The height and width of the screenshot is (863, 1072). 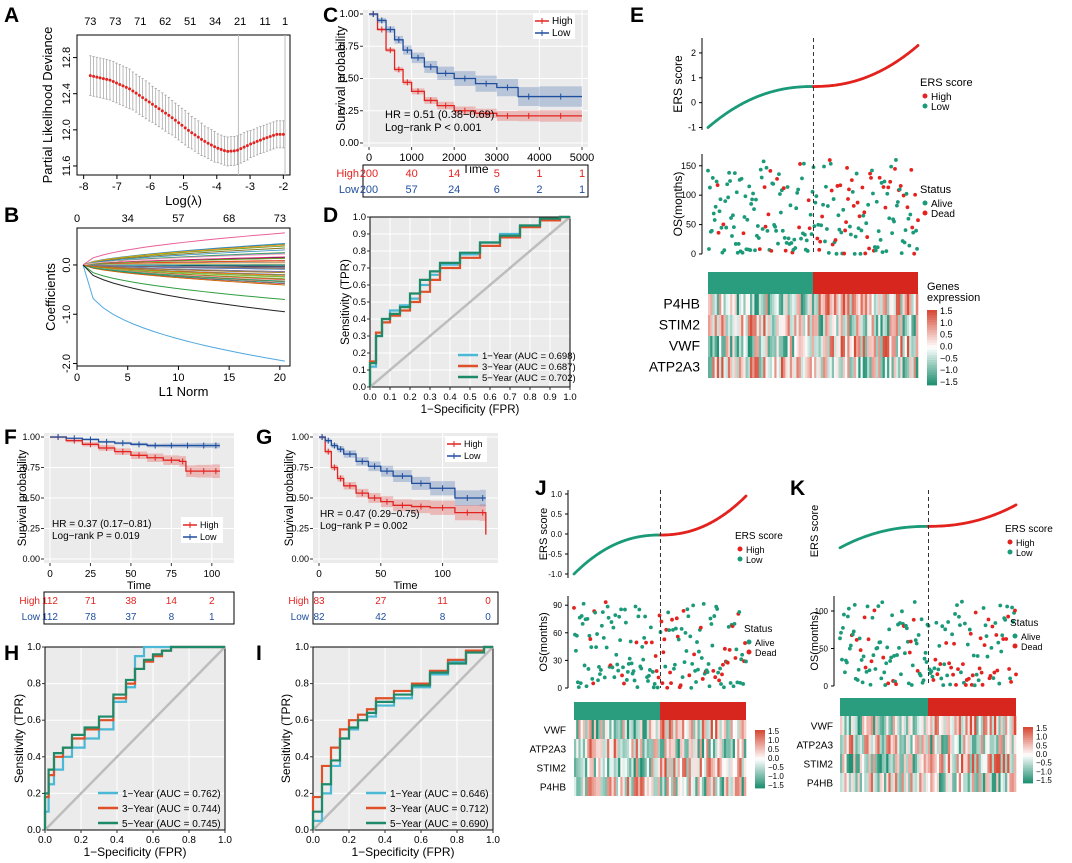 What do you see at coordinates (946, 347) in the screenshot?
I see `color-scale-label: 0.0` at bounding box center [946, 347].